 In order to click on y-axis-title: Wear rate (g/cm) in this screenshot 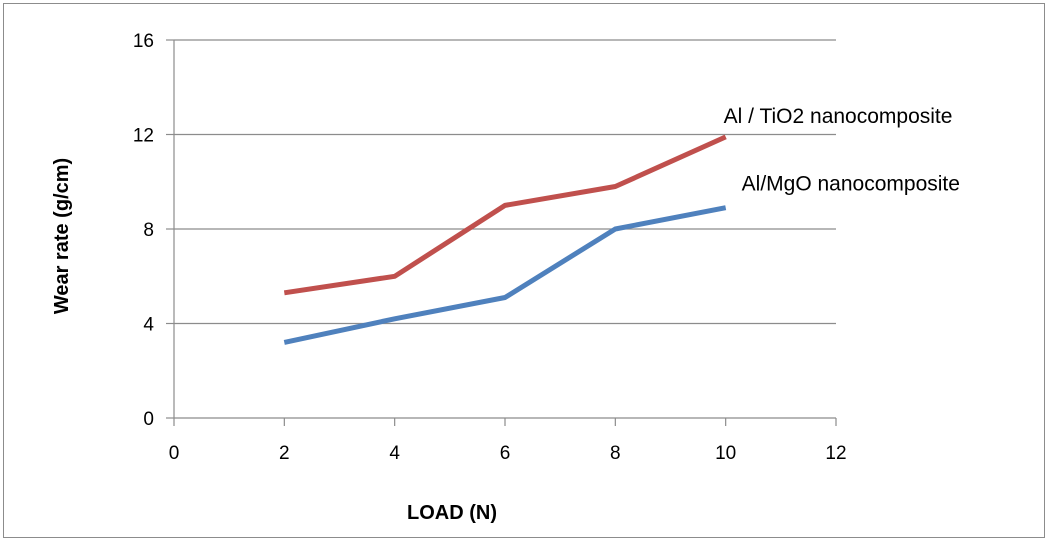, I will do `click(62, 236)`.